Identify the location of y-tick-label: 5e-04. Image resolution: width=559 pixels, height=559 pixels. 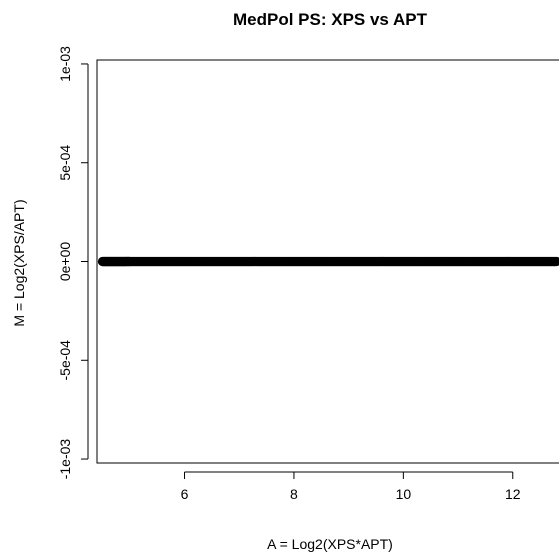
(65, 163).